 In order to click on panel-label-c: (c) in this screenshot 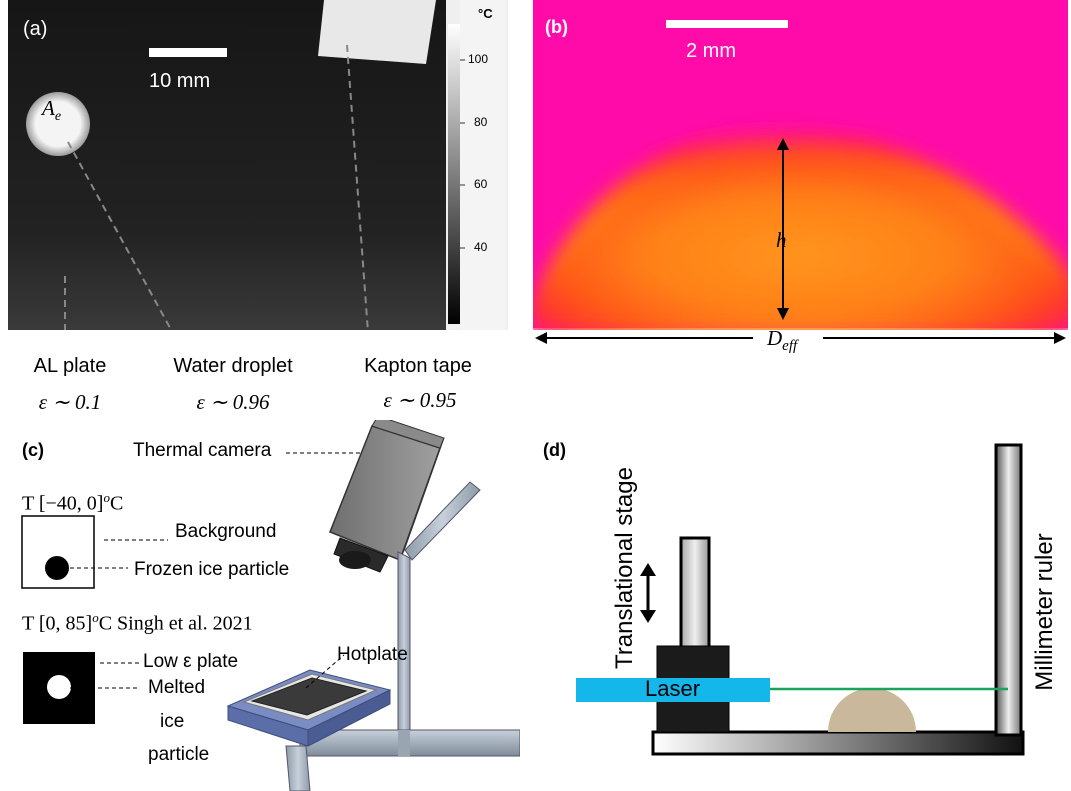, I will do `click(33, 450)`.